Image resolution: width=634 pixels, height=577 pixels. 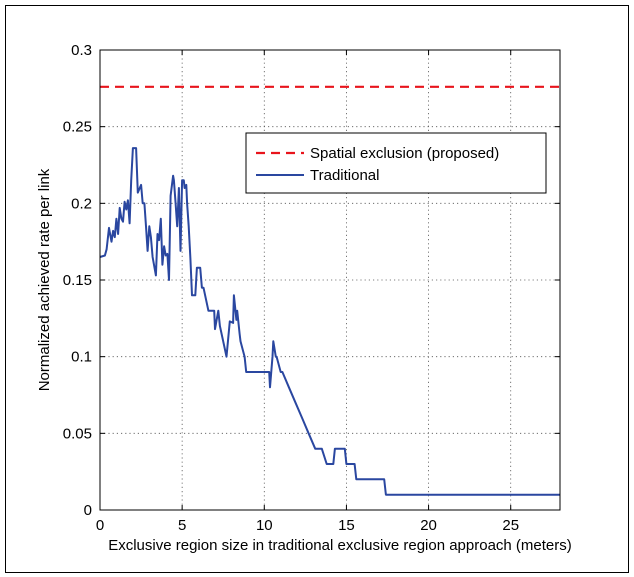 I want to click on y-tick-label: 0.25, so click(x=77, y=127).